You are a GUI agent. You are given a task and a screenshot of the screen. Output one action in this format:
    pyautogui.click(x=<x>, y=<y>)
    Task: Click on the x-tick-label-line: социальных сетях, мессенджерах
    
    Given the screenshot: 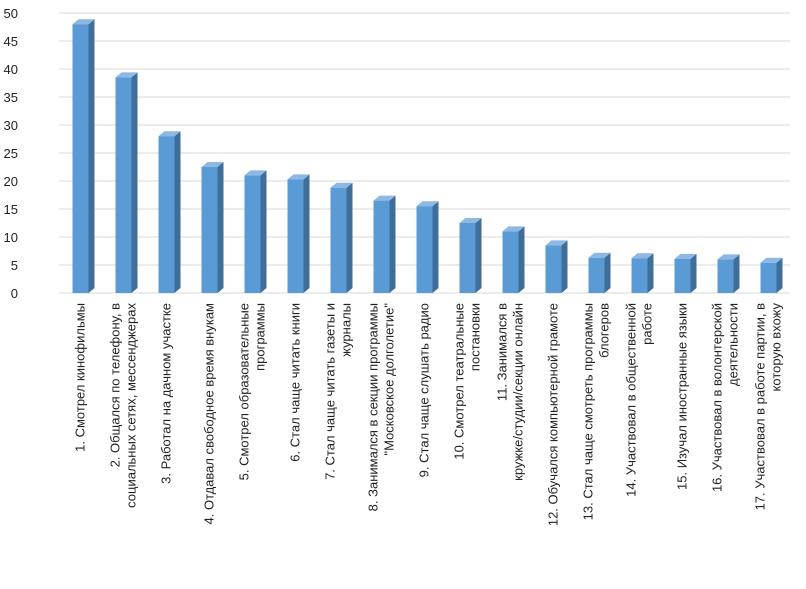 What is the action you would take?
    pyautogui.click(x=131, y=405)
    